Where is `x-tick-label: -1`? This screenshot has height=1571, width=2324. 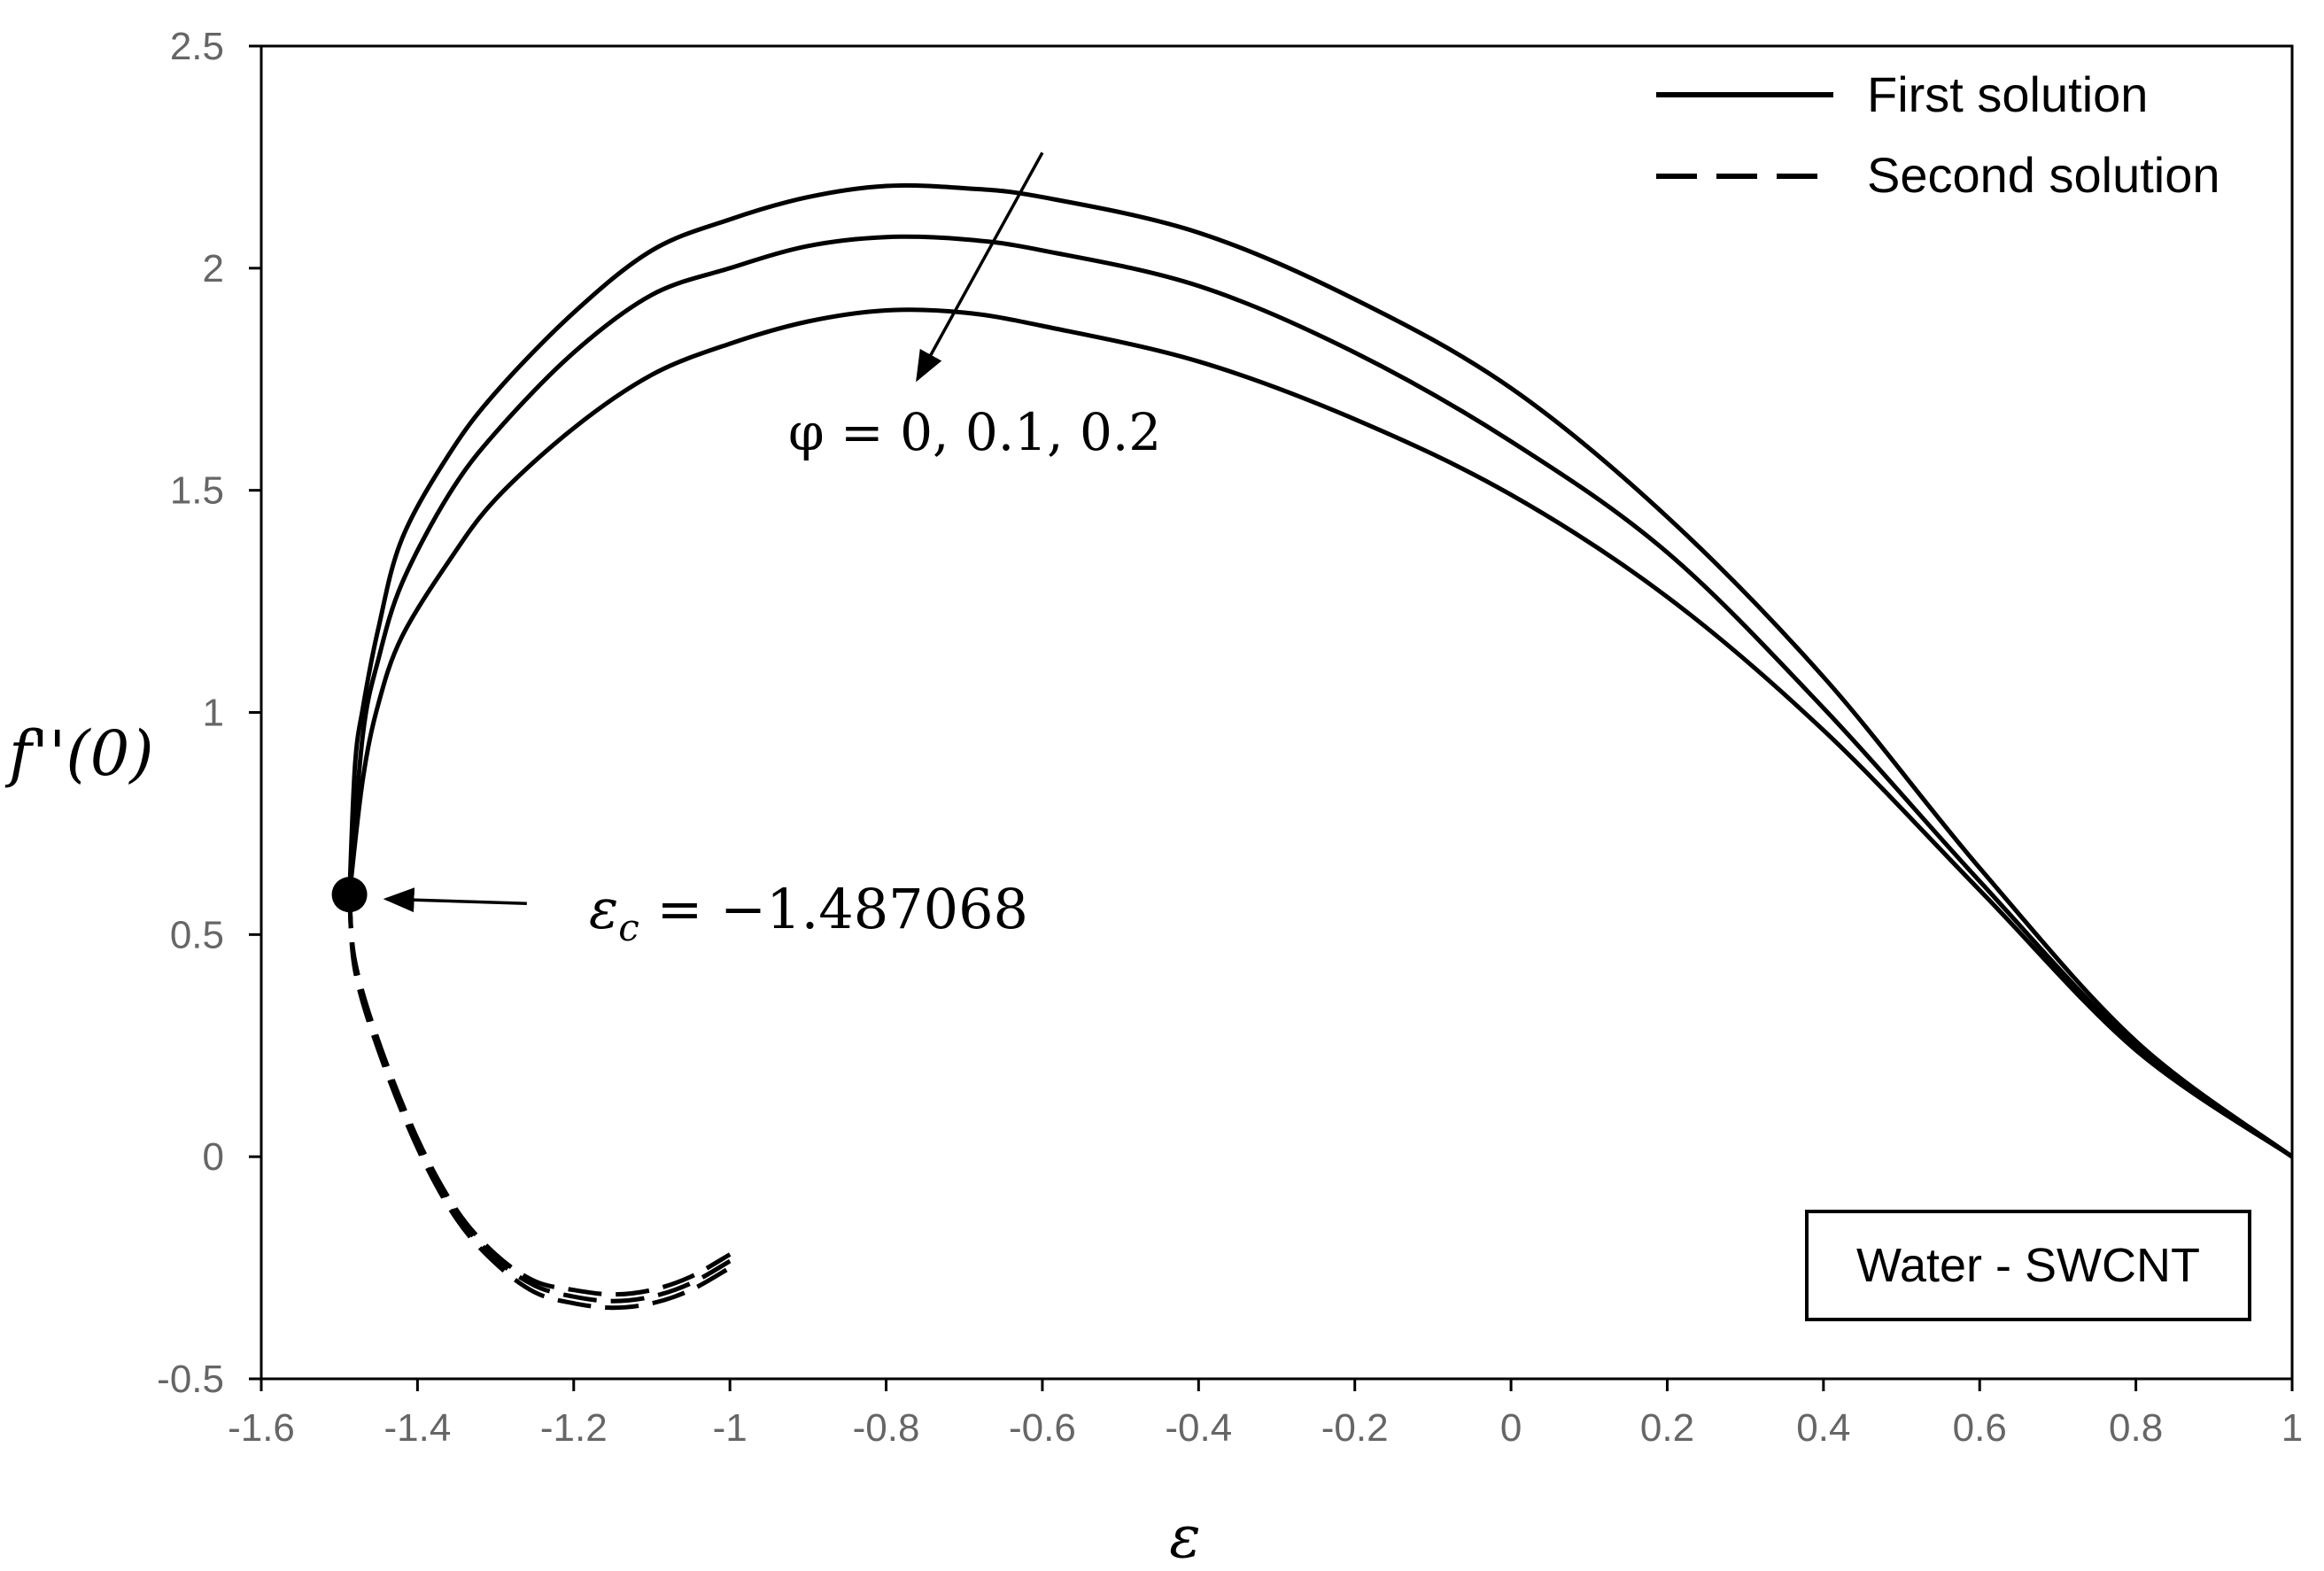
x-tick-label: -1 is located at coordinates (730, 1428).